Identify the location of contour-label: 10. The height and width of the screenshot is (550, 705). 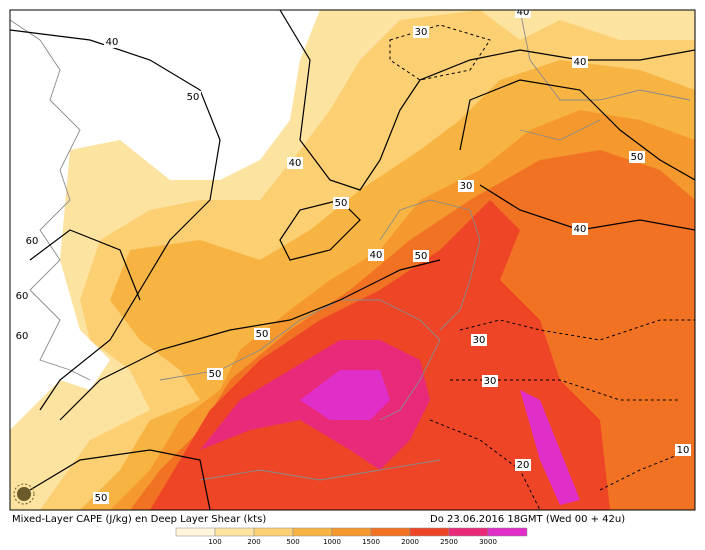
(683, 450).